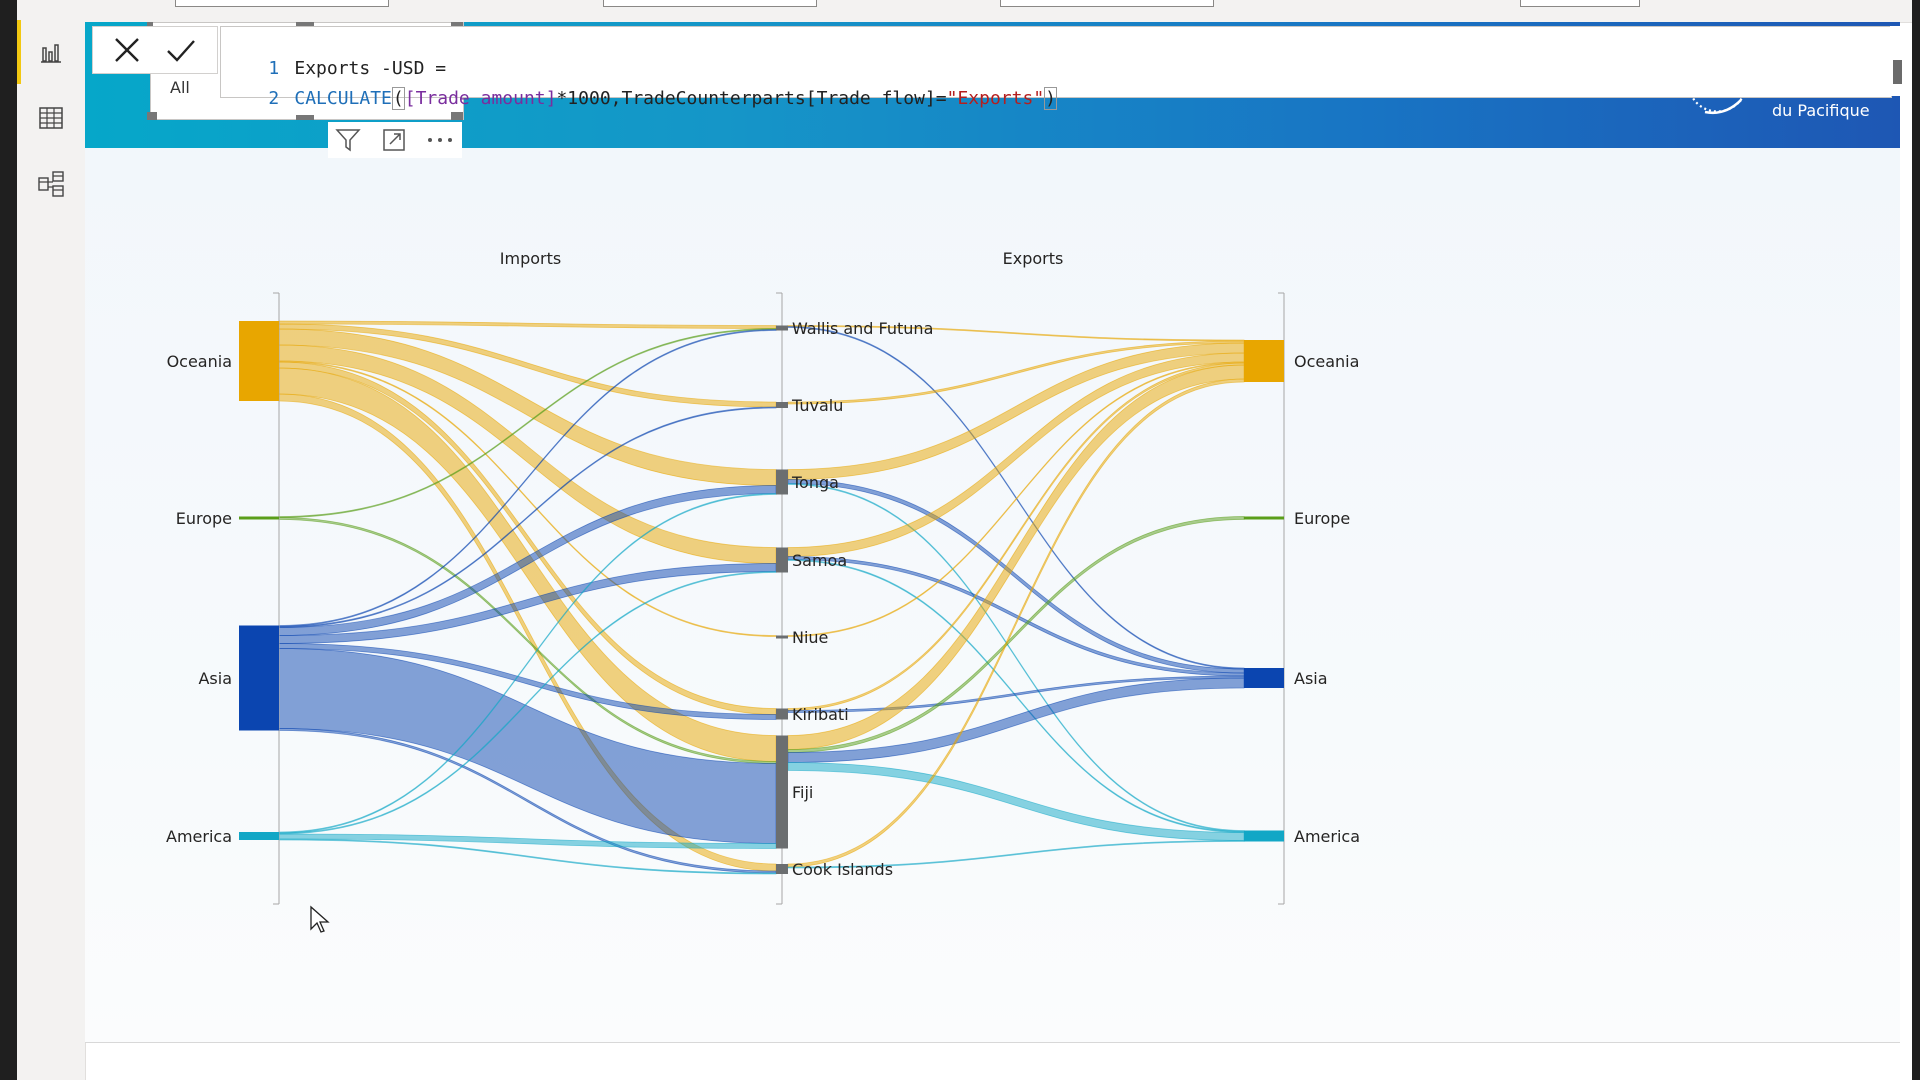  I want to click on country-node-tuvalu, so click(782, 405).